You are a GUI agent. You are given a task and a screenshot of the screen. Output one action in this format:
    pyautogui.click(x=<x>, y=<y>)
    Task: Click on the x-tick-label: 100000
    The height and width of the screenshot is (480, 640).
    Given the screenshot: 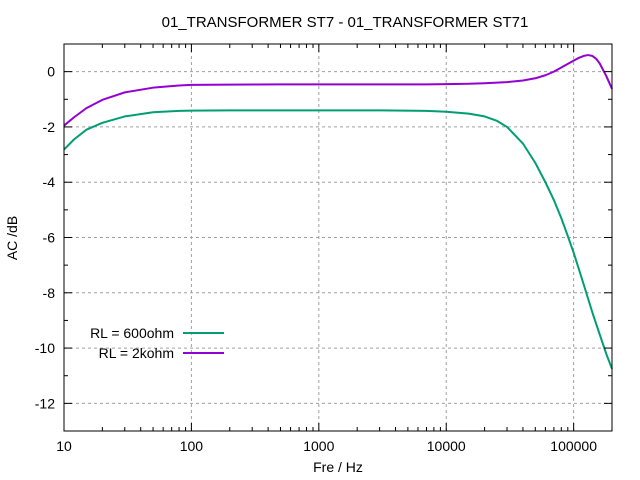 What is the action you would take?
    pyautogui.click(x=573, y=446)
    